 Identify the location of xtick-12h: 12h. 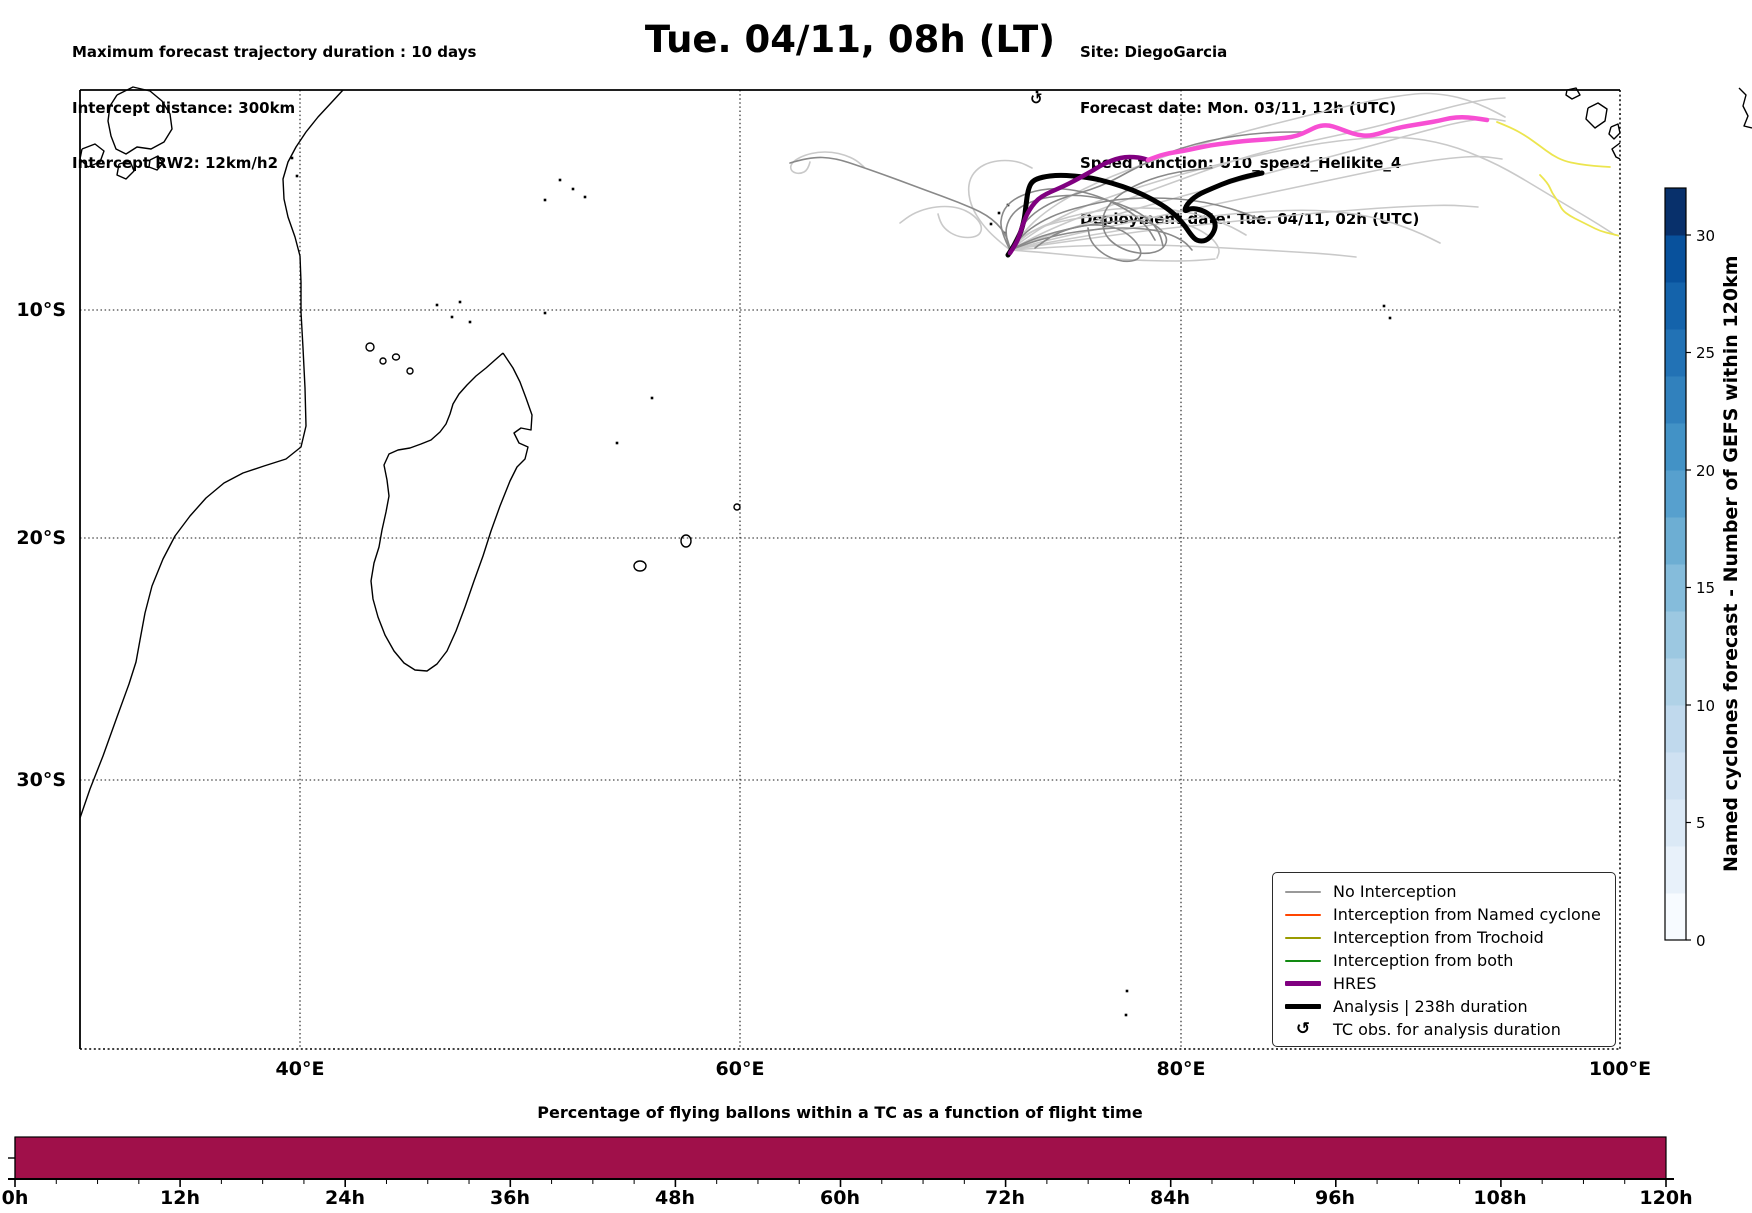
(180, 1198).